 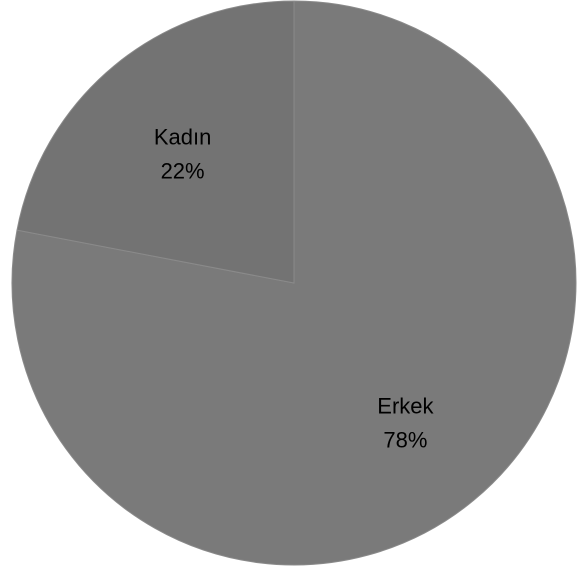 What do you see at coordinates (405, 440) in the screenshot?
I see `pie-label-percent: 78%` at bounding box center [405, 440].